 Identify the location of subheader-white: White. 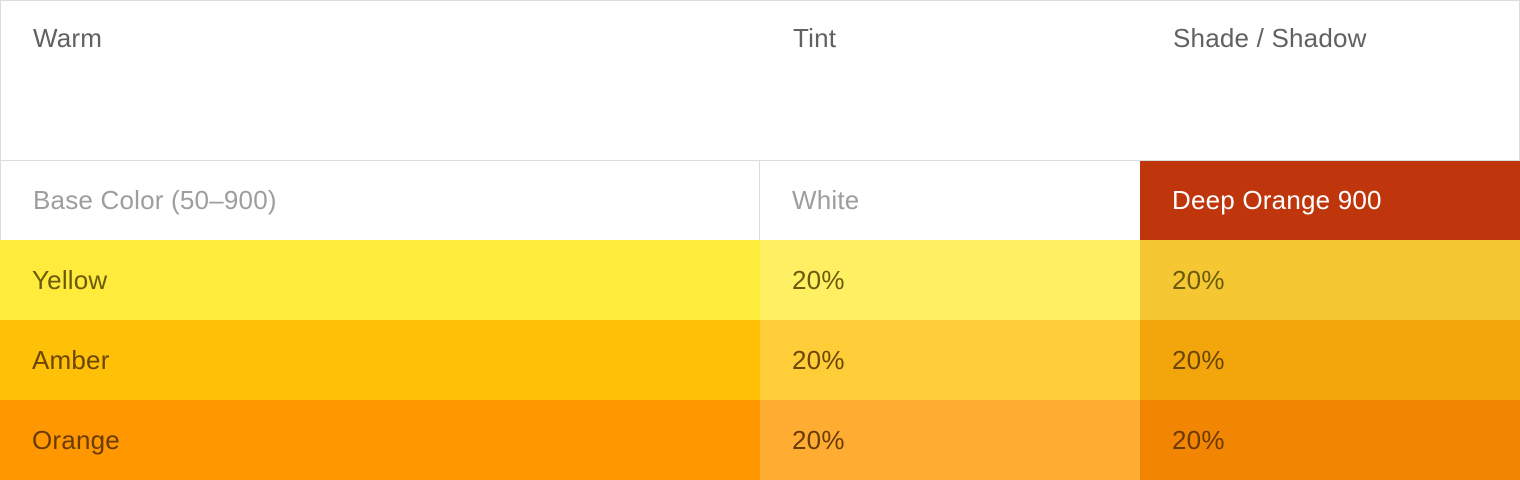
(826, 200).